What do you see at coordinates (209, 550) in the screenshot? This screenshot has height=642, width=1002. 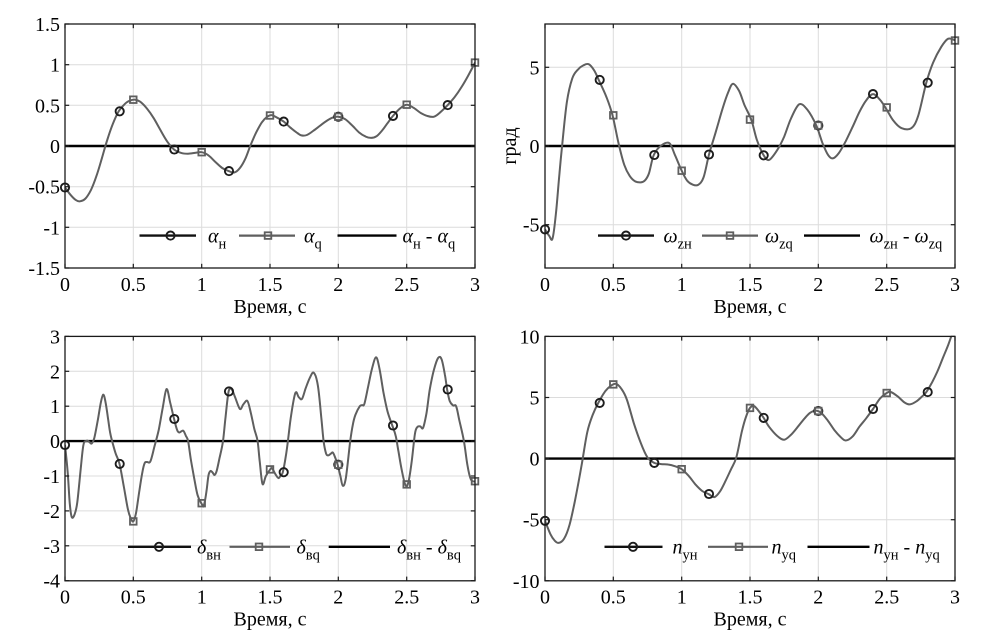 I see `svg-text: δвн` at bounding box center [209, 550].